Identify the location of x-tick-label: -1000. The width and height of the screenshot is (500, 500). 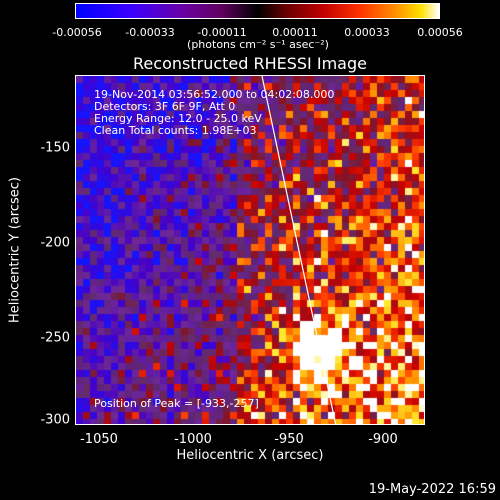
(193, 439).